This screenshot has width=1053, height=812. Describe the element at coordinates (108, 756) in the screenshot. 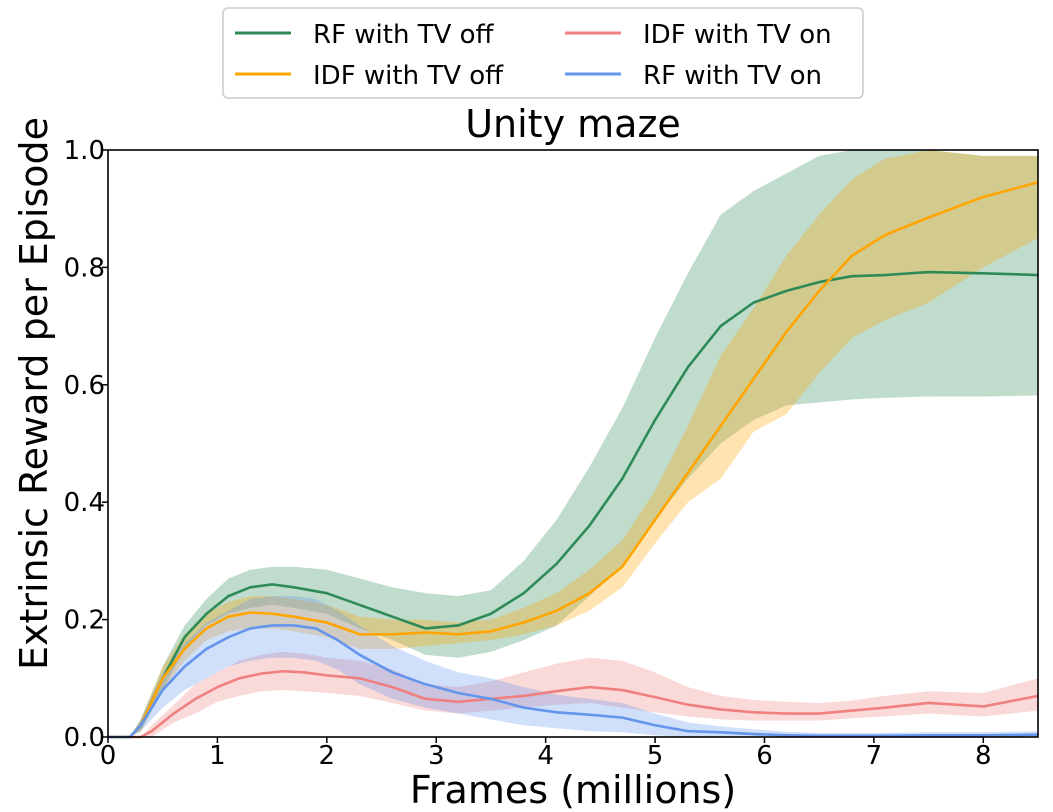

I see `x-tick-label: 0` at that location.